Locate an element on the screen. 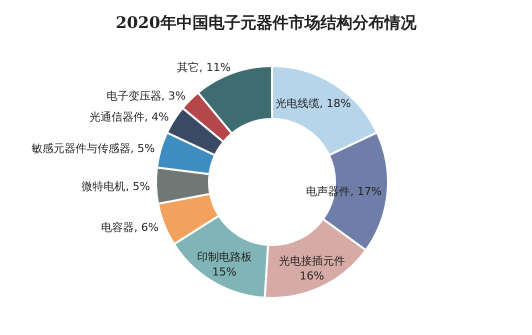  slice-label: 电子变压器, 3% is located at coordinates (146, 96).